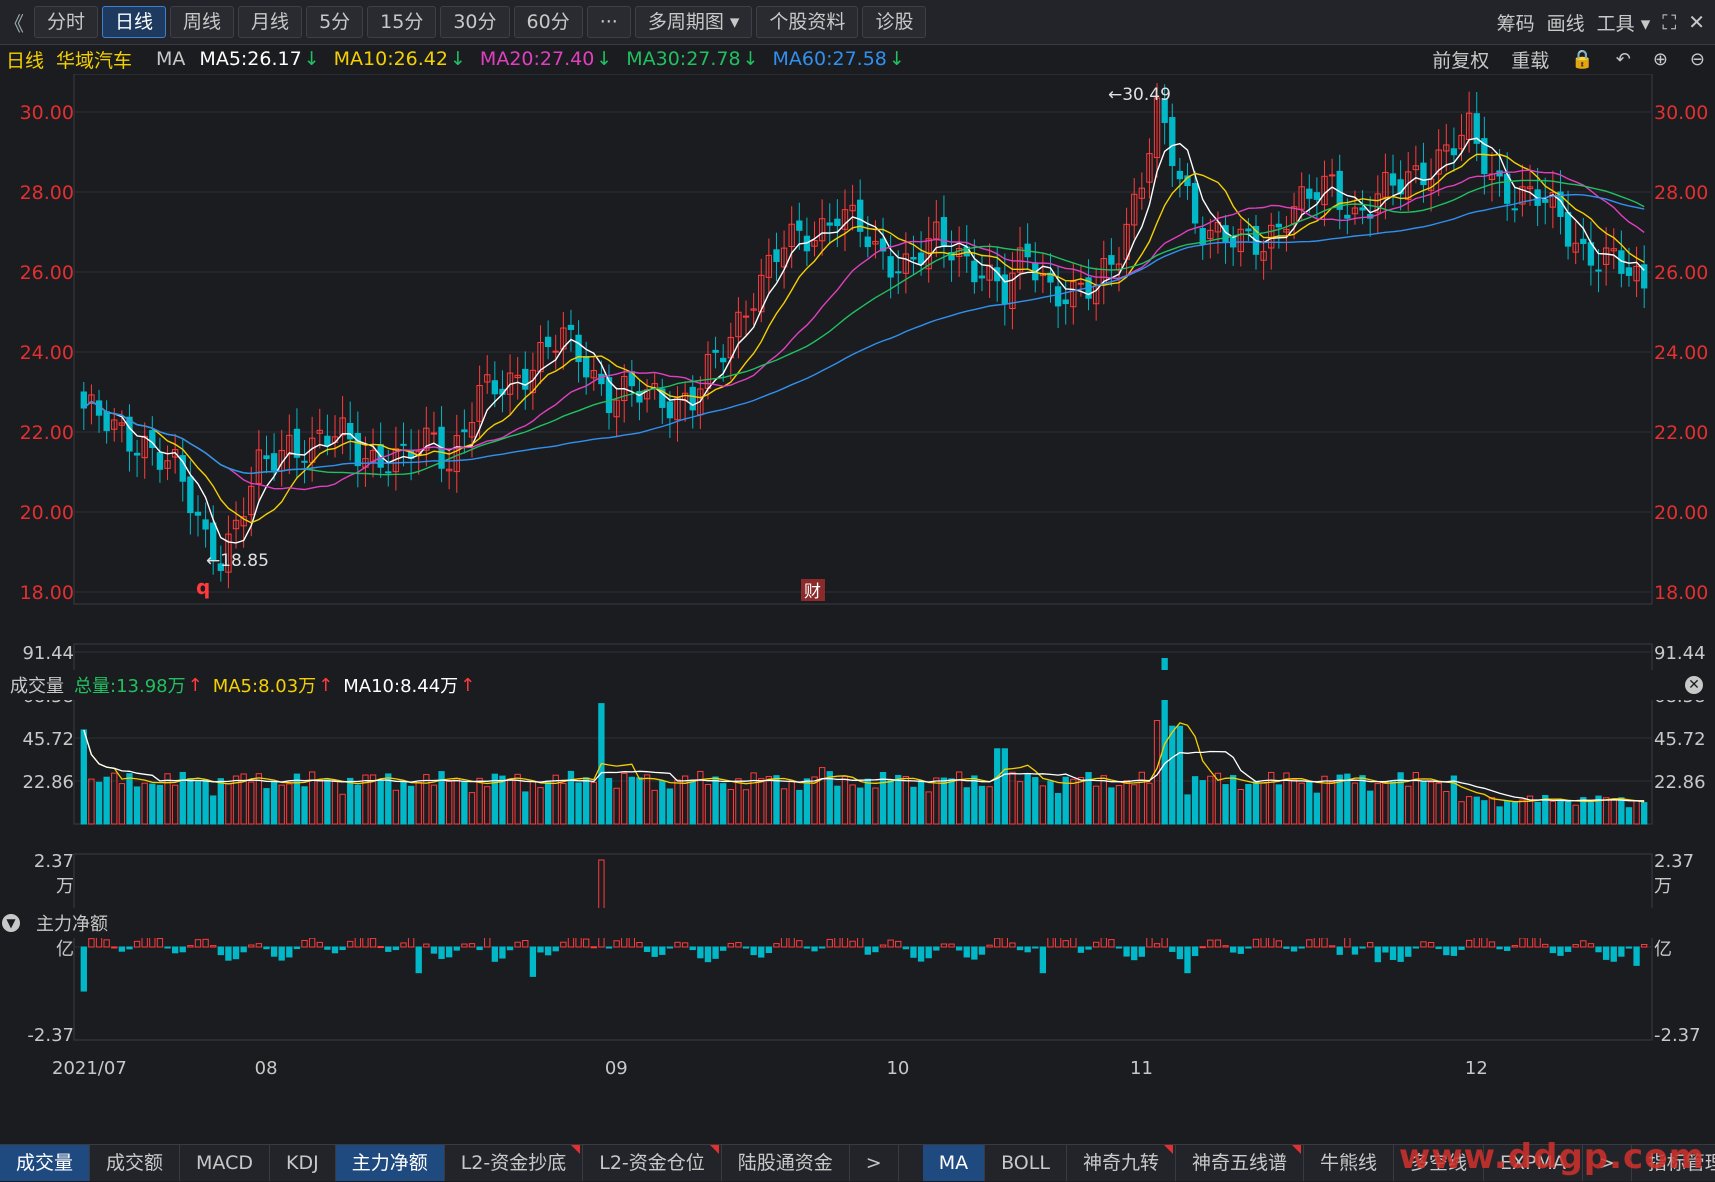 The image size is (1715, 1182). Describe the element at coordinates (1565, 23) in the screenshot. I see `toolbar-right-1: 画线` at that location.